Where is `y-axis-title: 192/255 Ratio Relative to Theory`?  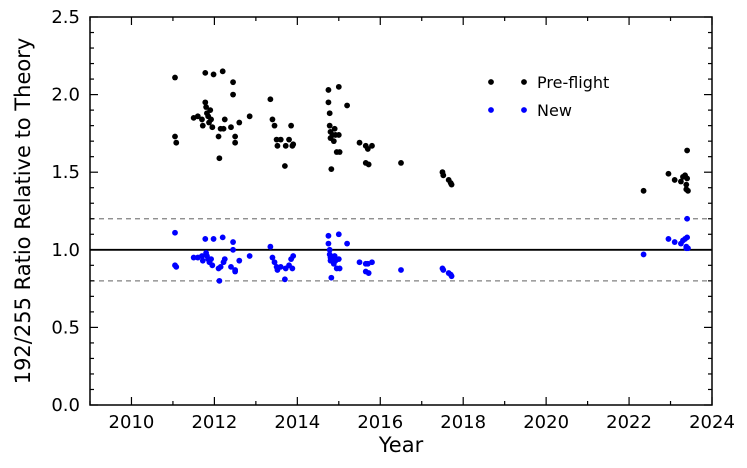
y-axis-title: 192/255 Ratio Relative to Theory is located at coordinates (23, 211).